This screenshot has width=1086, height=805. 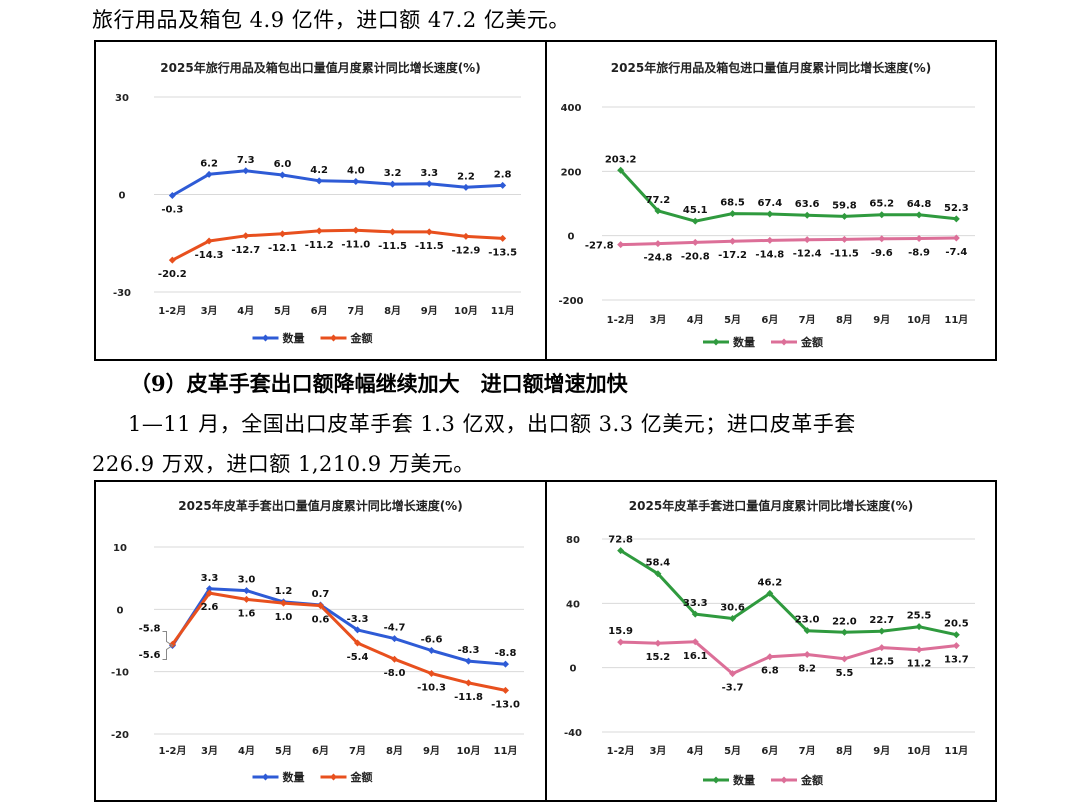 What do you see at coordinates (770, 203) in the screenshot?
I see `data-label: 67.4` at bounding box center [770, 203].